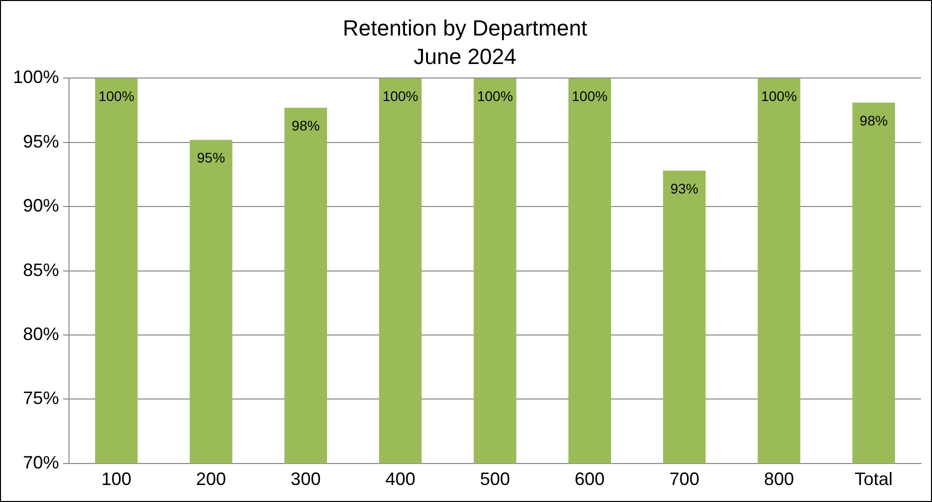  I want to click on y-tick-label: 80%, so click(41, 334).